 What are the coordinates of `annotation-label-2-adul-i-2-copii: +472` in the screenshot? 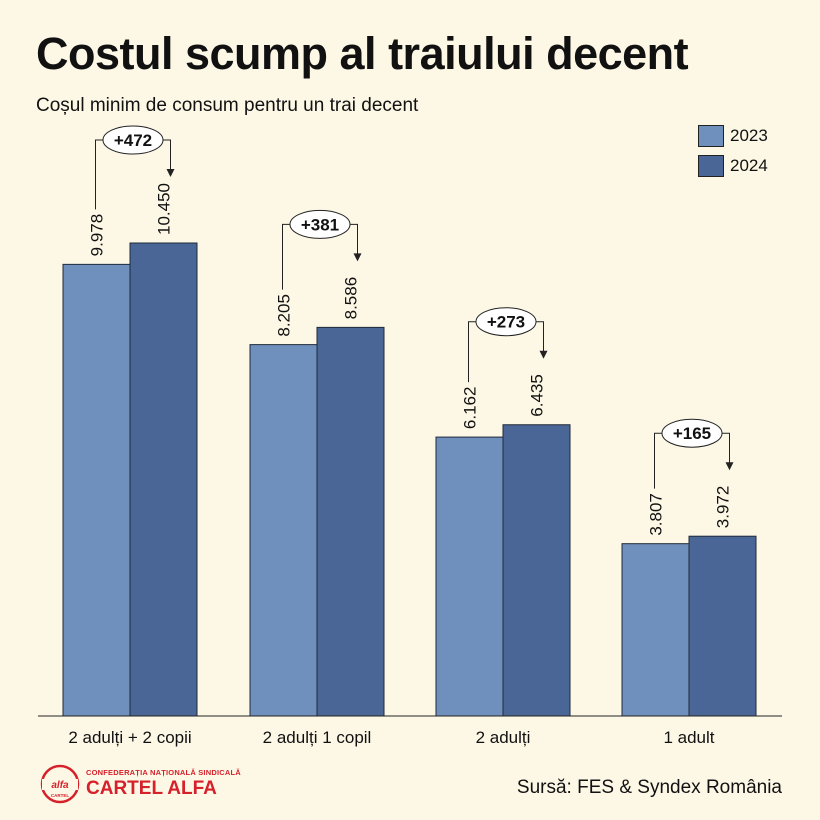 It's located at (133, 140).